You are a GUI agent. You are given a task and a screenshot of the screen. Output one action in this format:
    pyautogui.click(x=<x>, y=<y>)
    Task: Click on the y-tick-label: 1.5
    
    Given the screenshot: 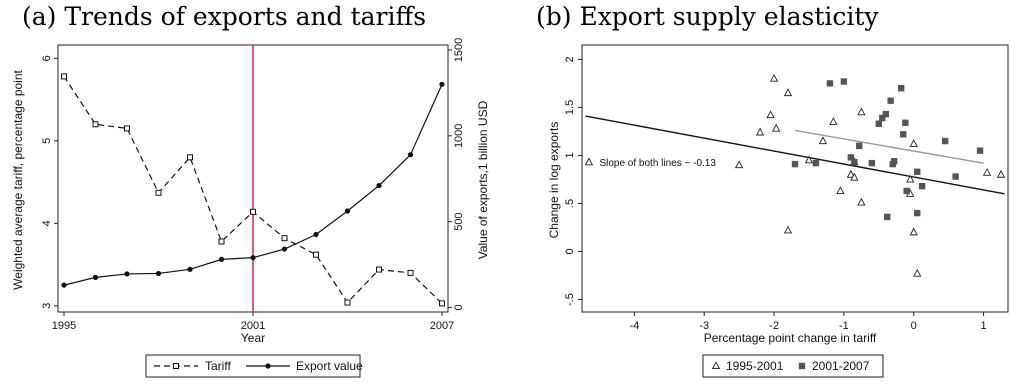 What is the action you would take?
    pyautogui.click(x=570, y=107)
    